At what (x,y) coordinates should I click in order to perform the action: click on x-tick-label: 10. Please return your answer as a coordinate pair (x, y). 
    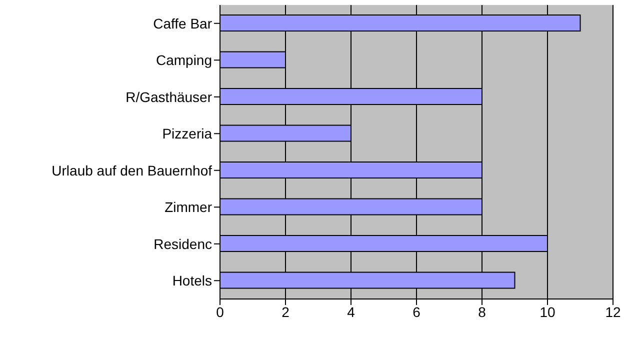
    Looking at the image, I should click on (548, 312).